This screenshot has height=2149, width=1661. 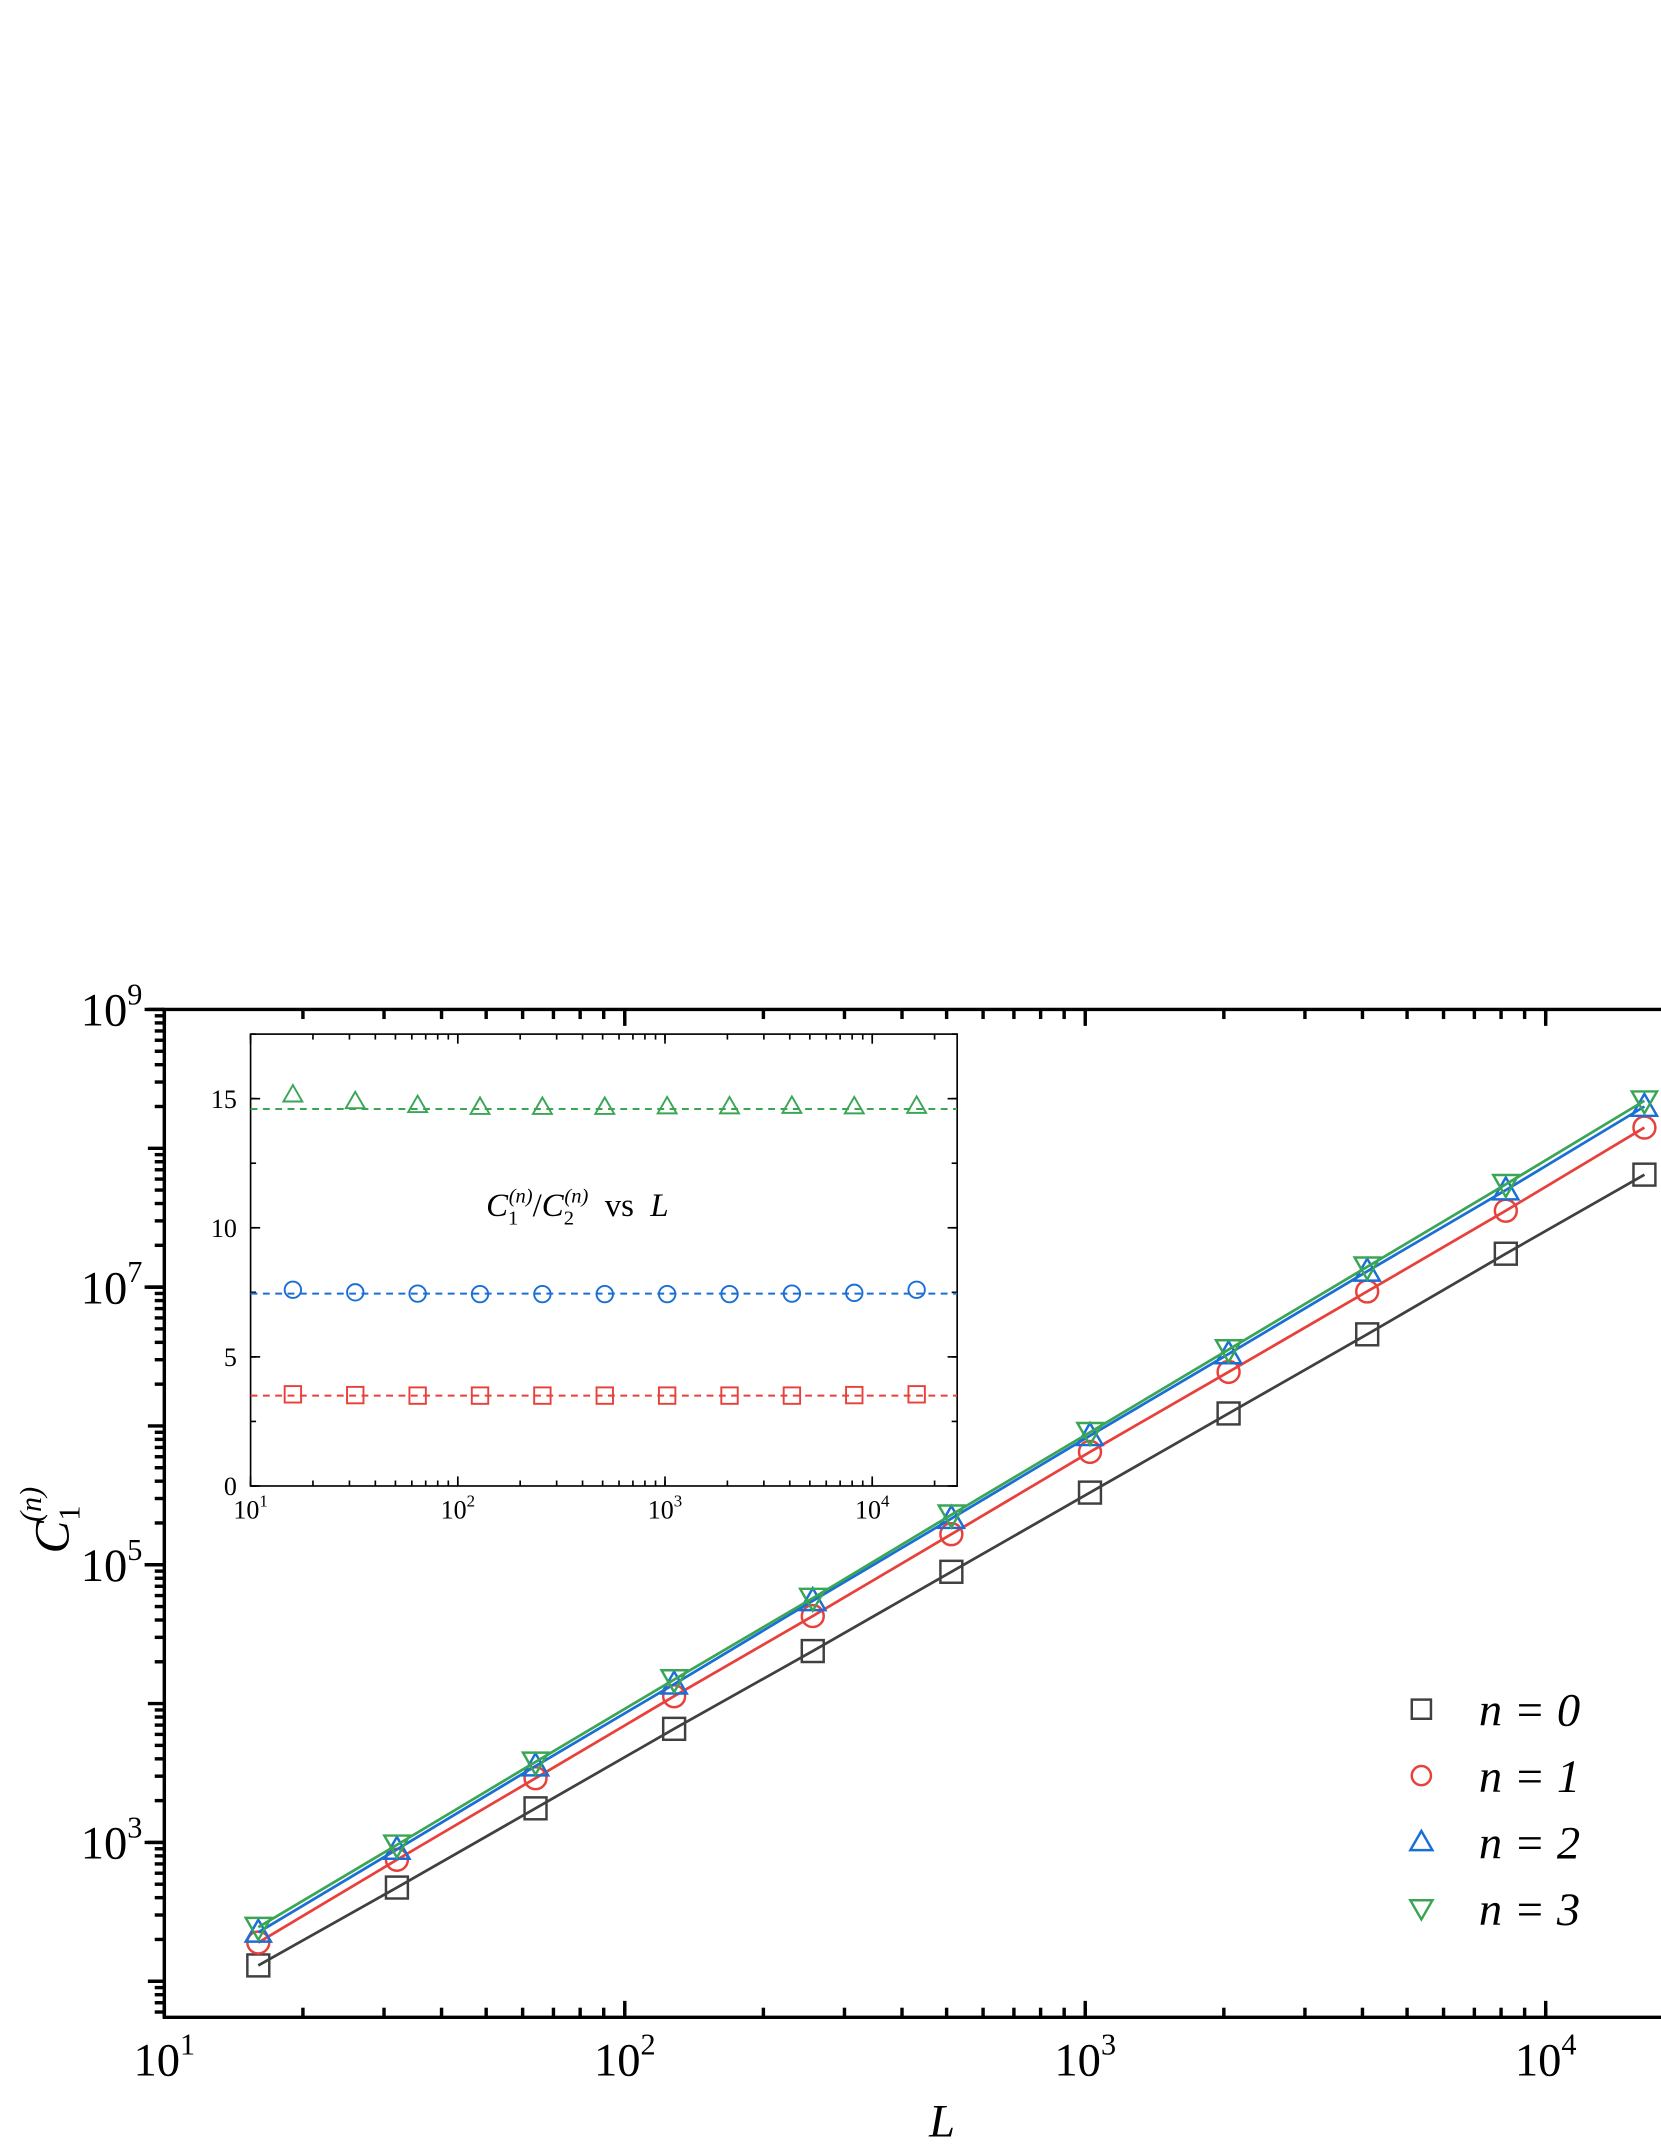 What do you see at coordinates (538, 1206) in the screenshot?
I see `ann: /` at bounding box center [538, 1206].